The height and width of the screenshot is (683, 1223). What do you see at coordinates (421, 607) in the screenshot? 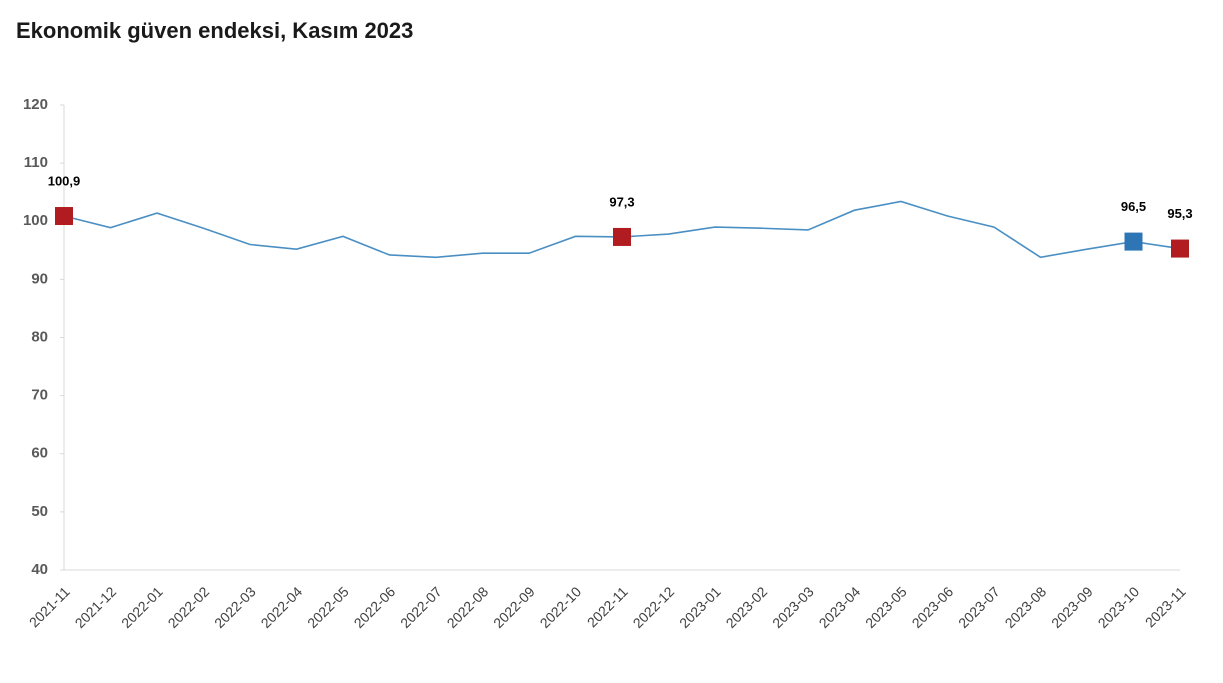
I see `x-tick-label: 2022-07` at bounding box center [421, 607].